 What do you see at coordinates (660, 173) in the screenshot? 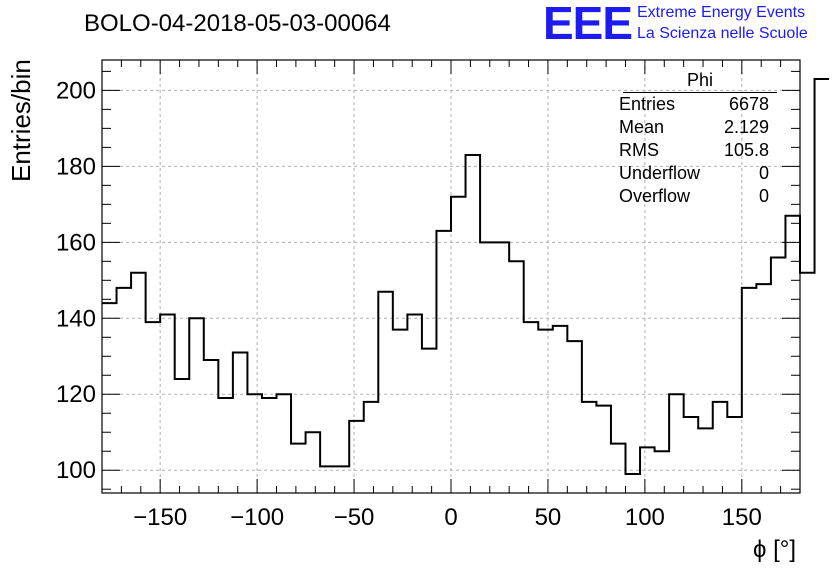
I see `stats-label: Underflow` at bounding box center [660, 173].